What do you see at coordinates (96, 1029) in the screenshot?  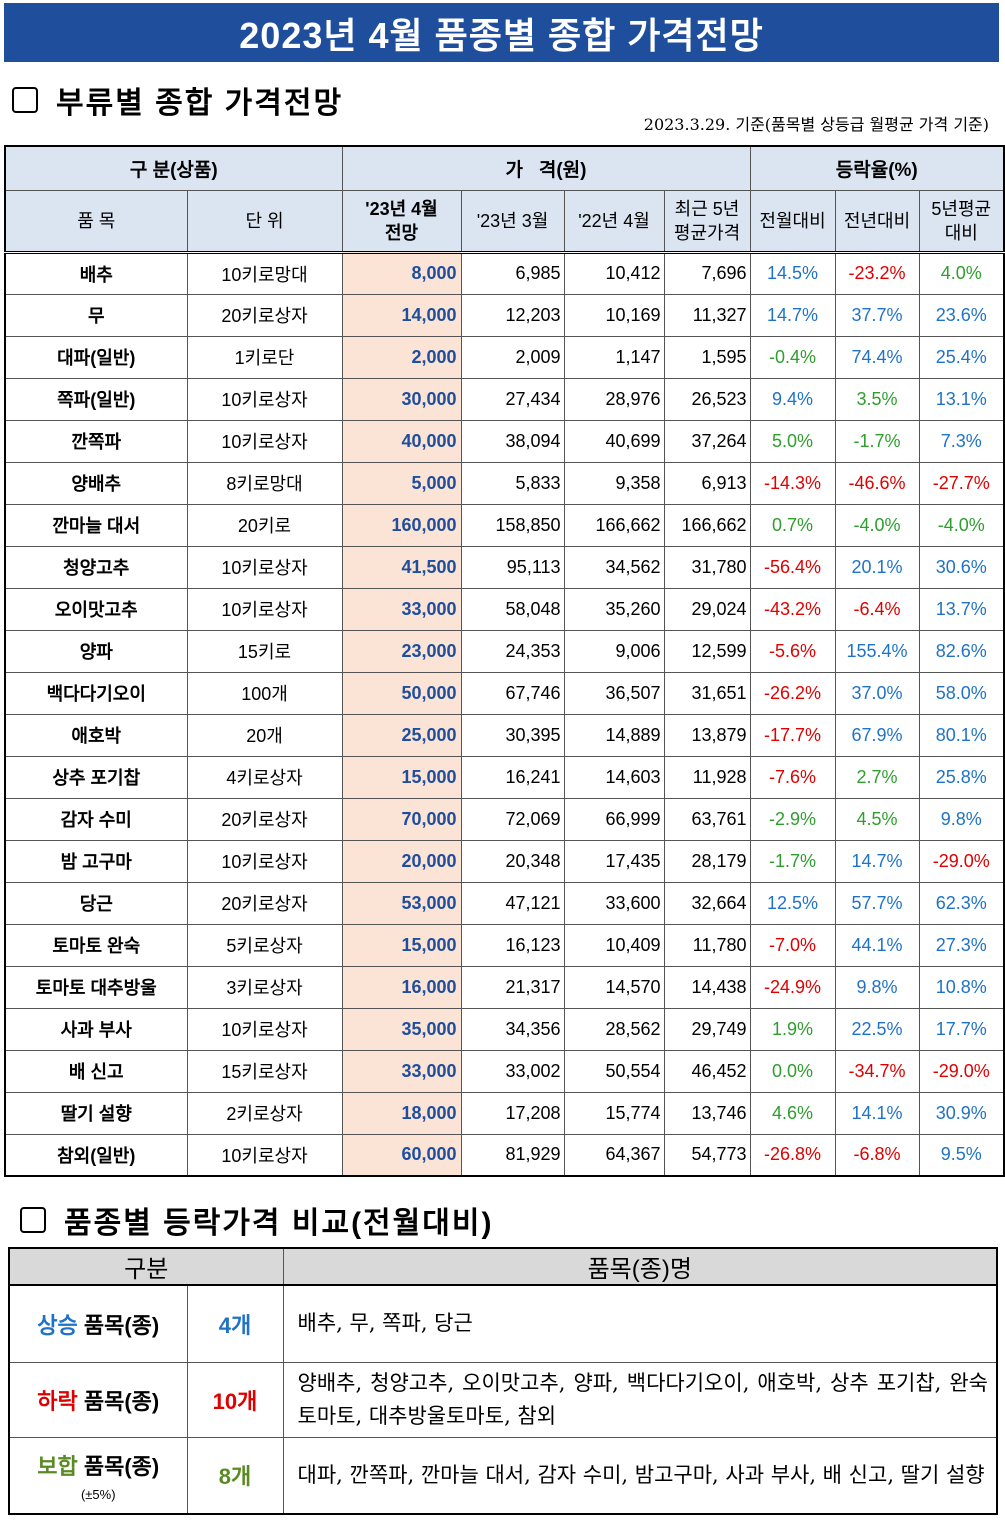 I see `item-name: 사과 부사` at bounding box center [96, 1029].